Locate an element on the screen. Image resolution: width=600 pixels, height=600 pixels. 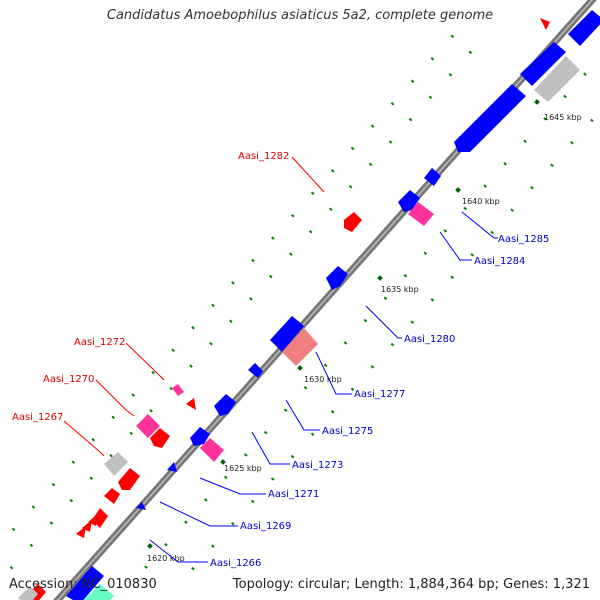
gene-label-aasi-1280: Aasi_1280 is located at coordinates (429, 339).